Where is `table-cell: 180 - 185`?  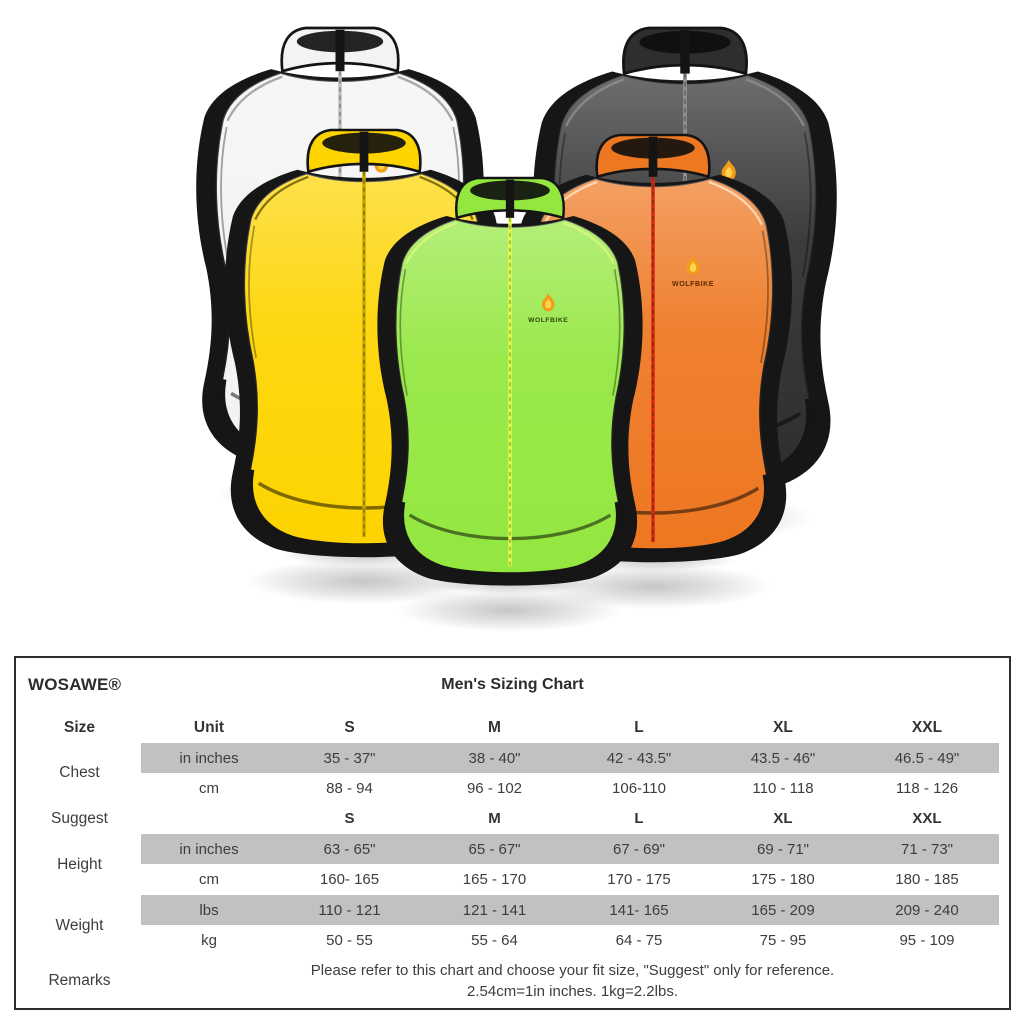
table-cell: 180 - 185 is located at coordinates (927, 879).